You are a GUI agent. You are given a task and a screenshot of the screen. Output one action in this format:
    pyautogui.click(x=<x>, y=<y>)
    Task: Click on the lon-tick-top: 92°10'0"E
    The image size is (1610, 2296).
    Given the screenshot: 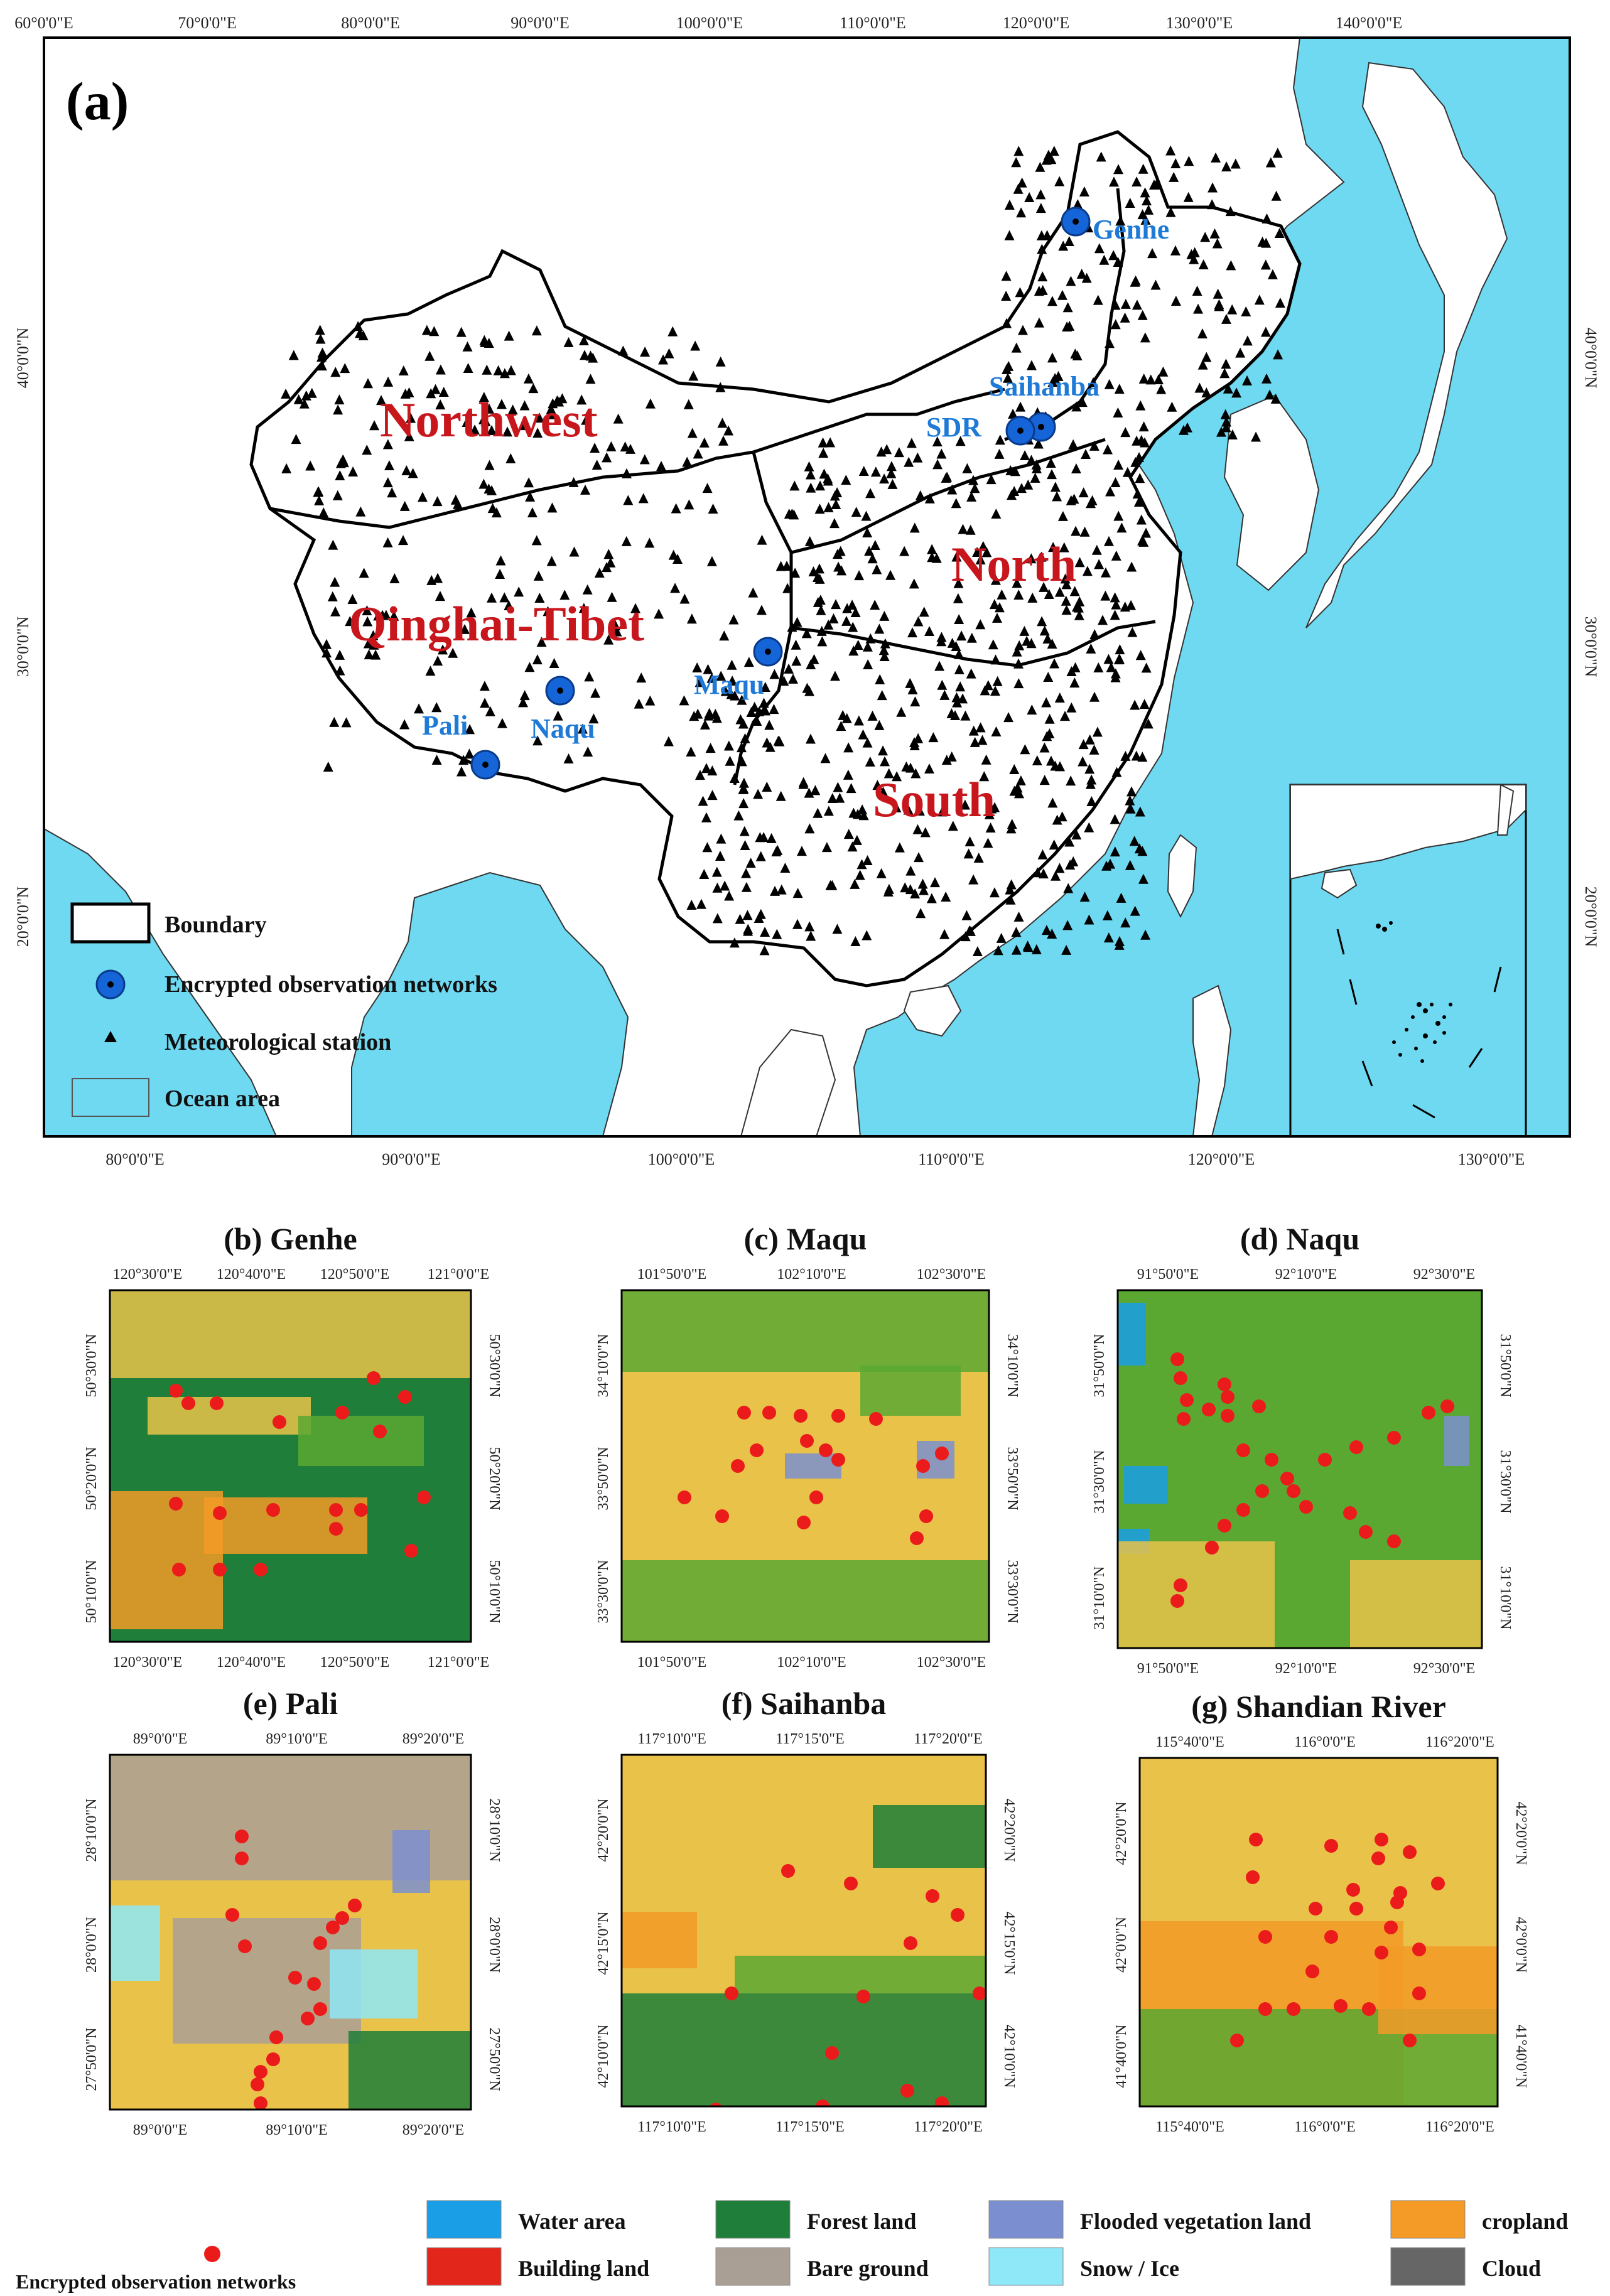 What is the action you would take?
    pyautogui.click(x=1306, y=1275)
    